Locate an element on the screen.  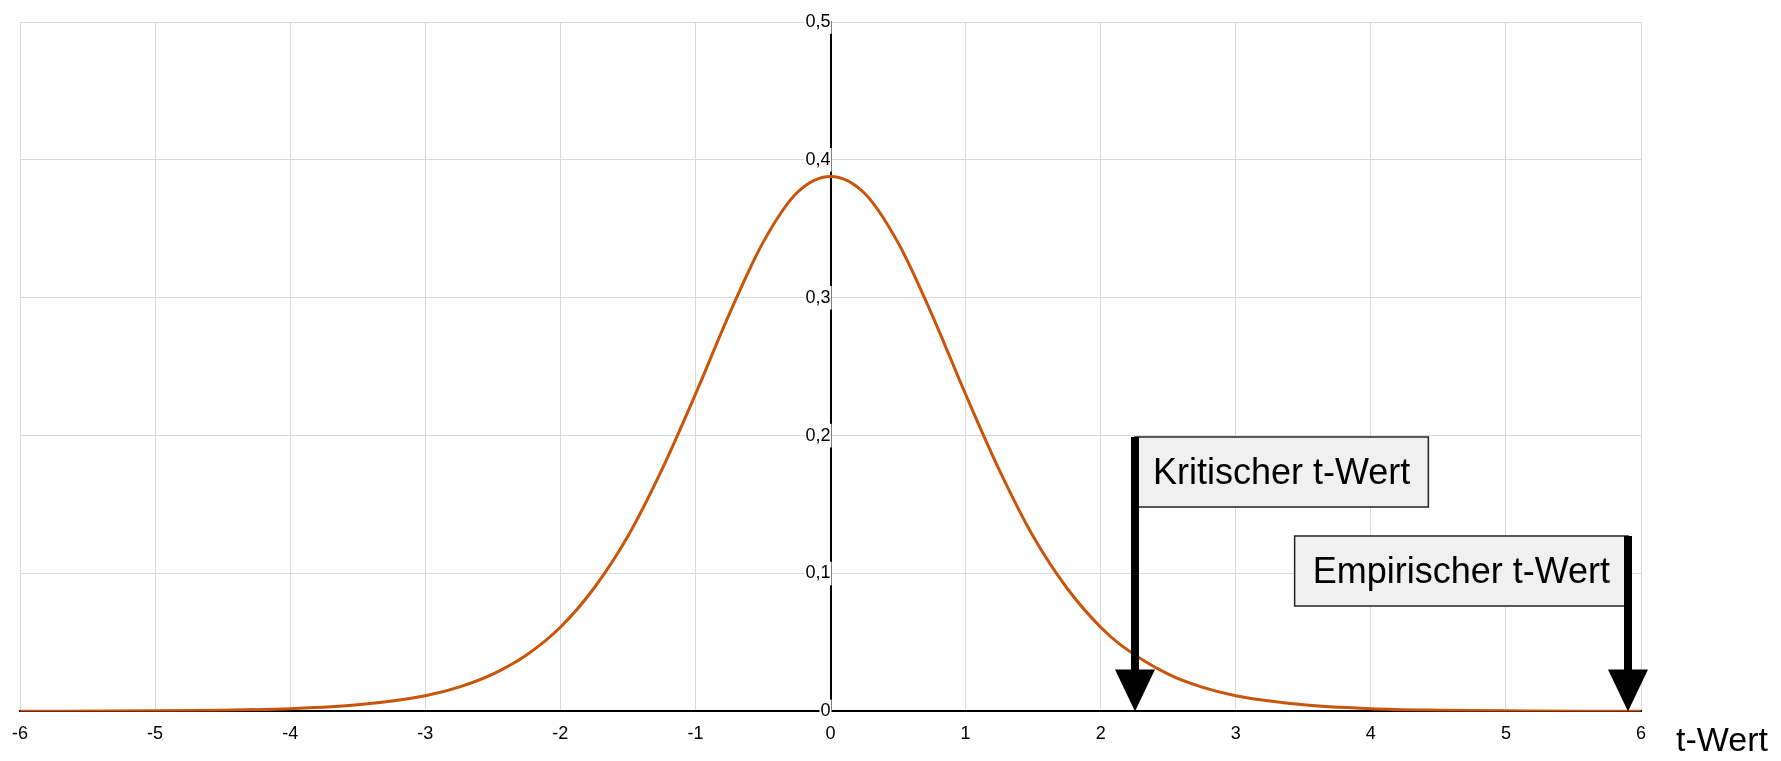
y-tick-label: 0,1 is located at coordinates (818, 572).